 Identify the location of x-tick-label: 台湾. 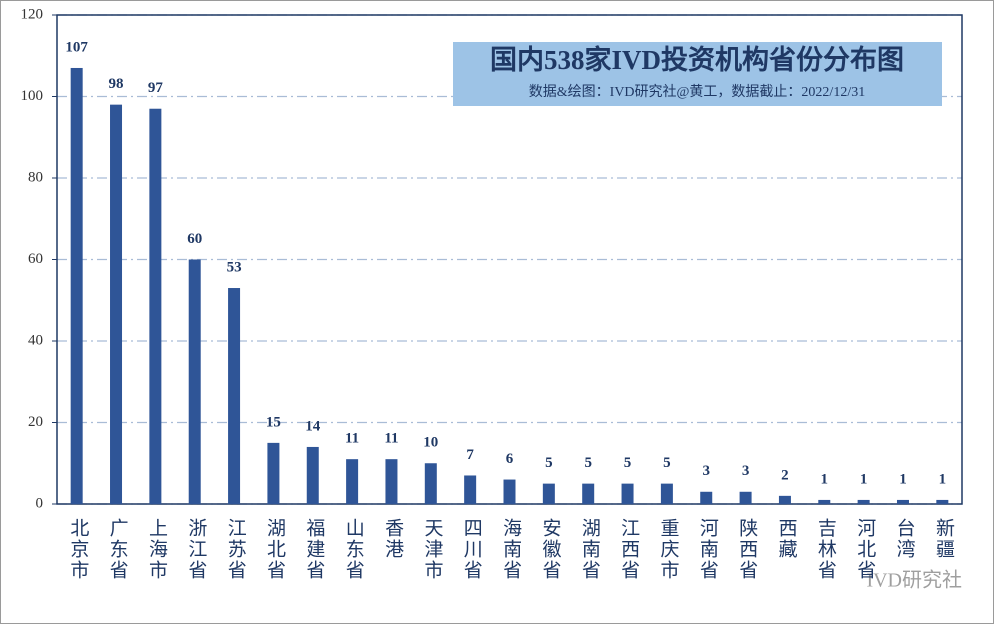
(905, 539).